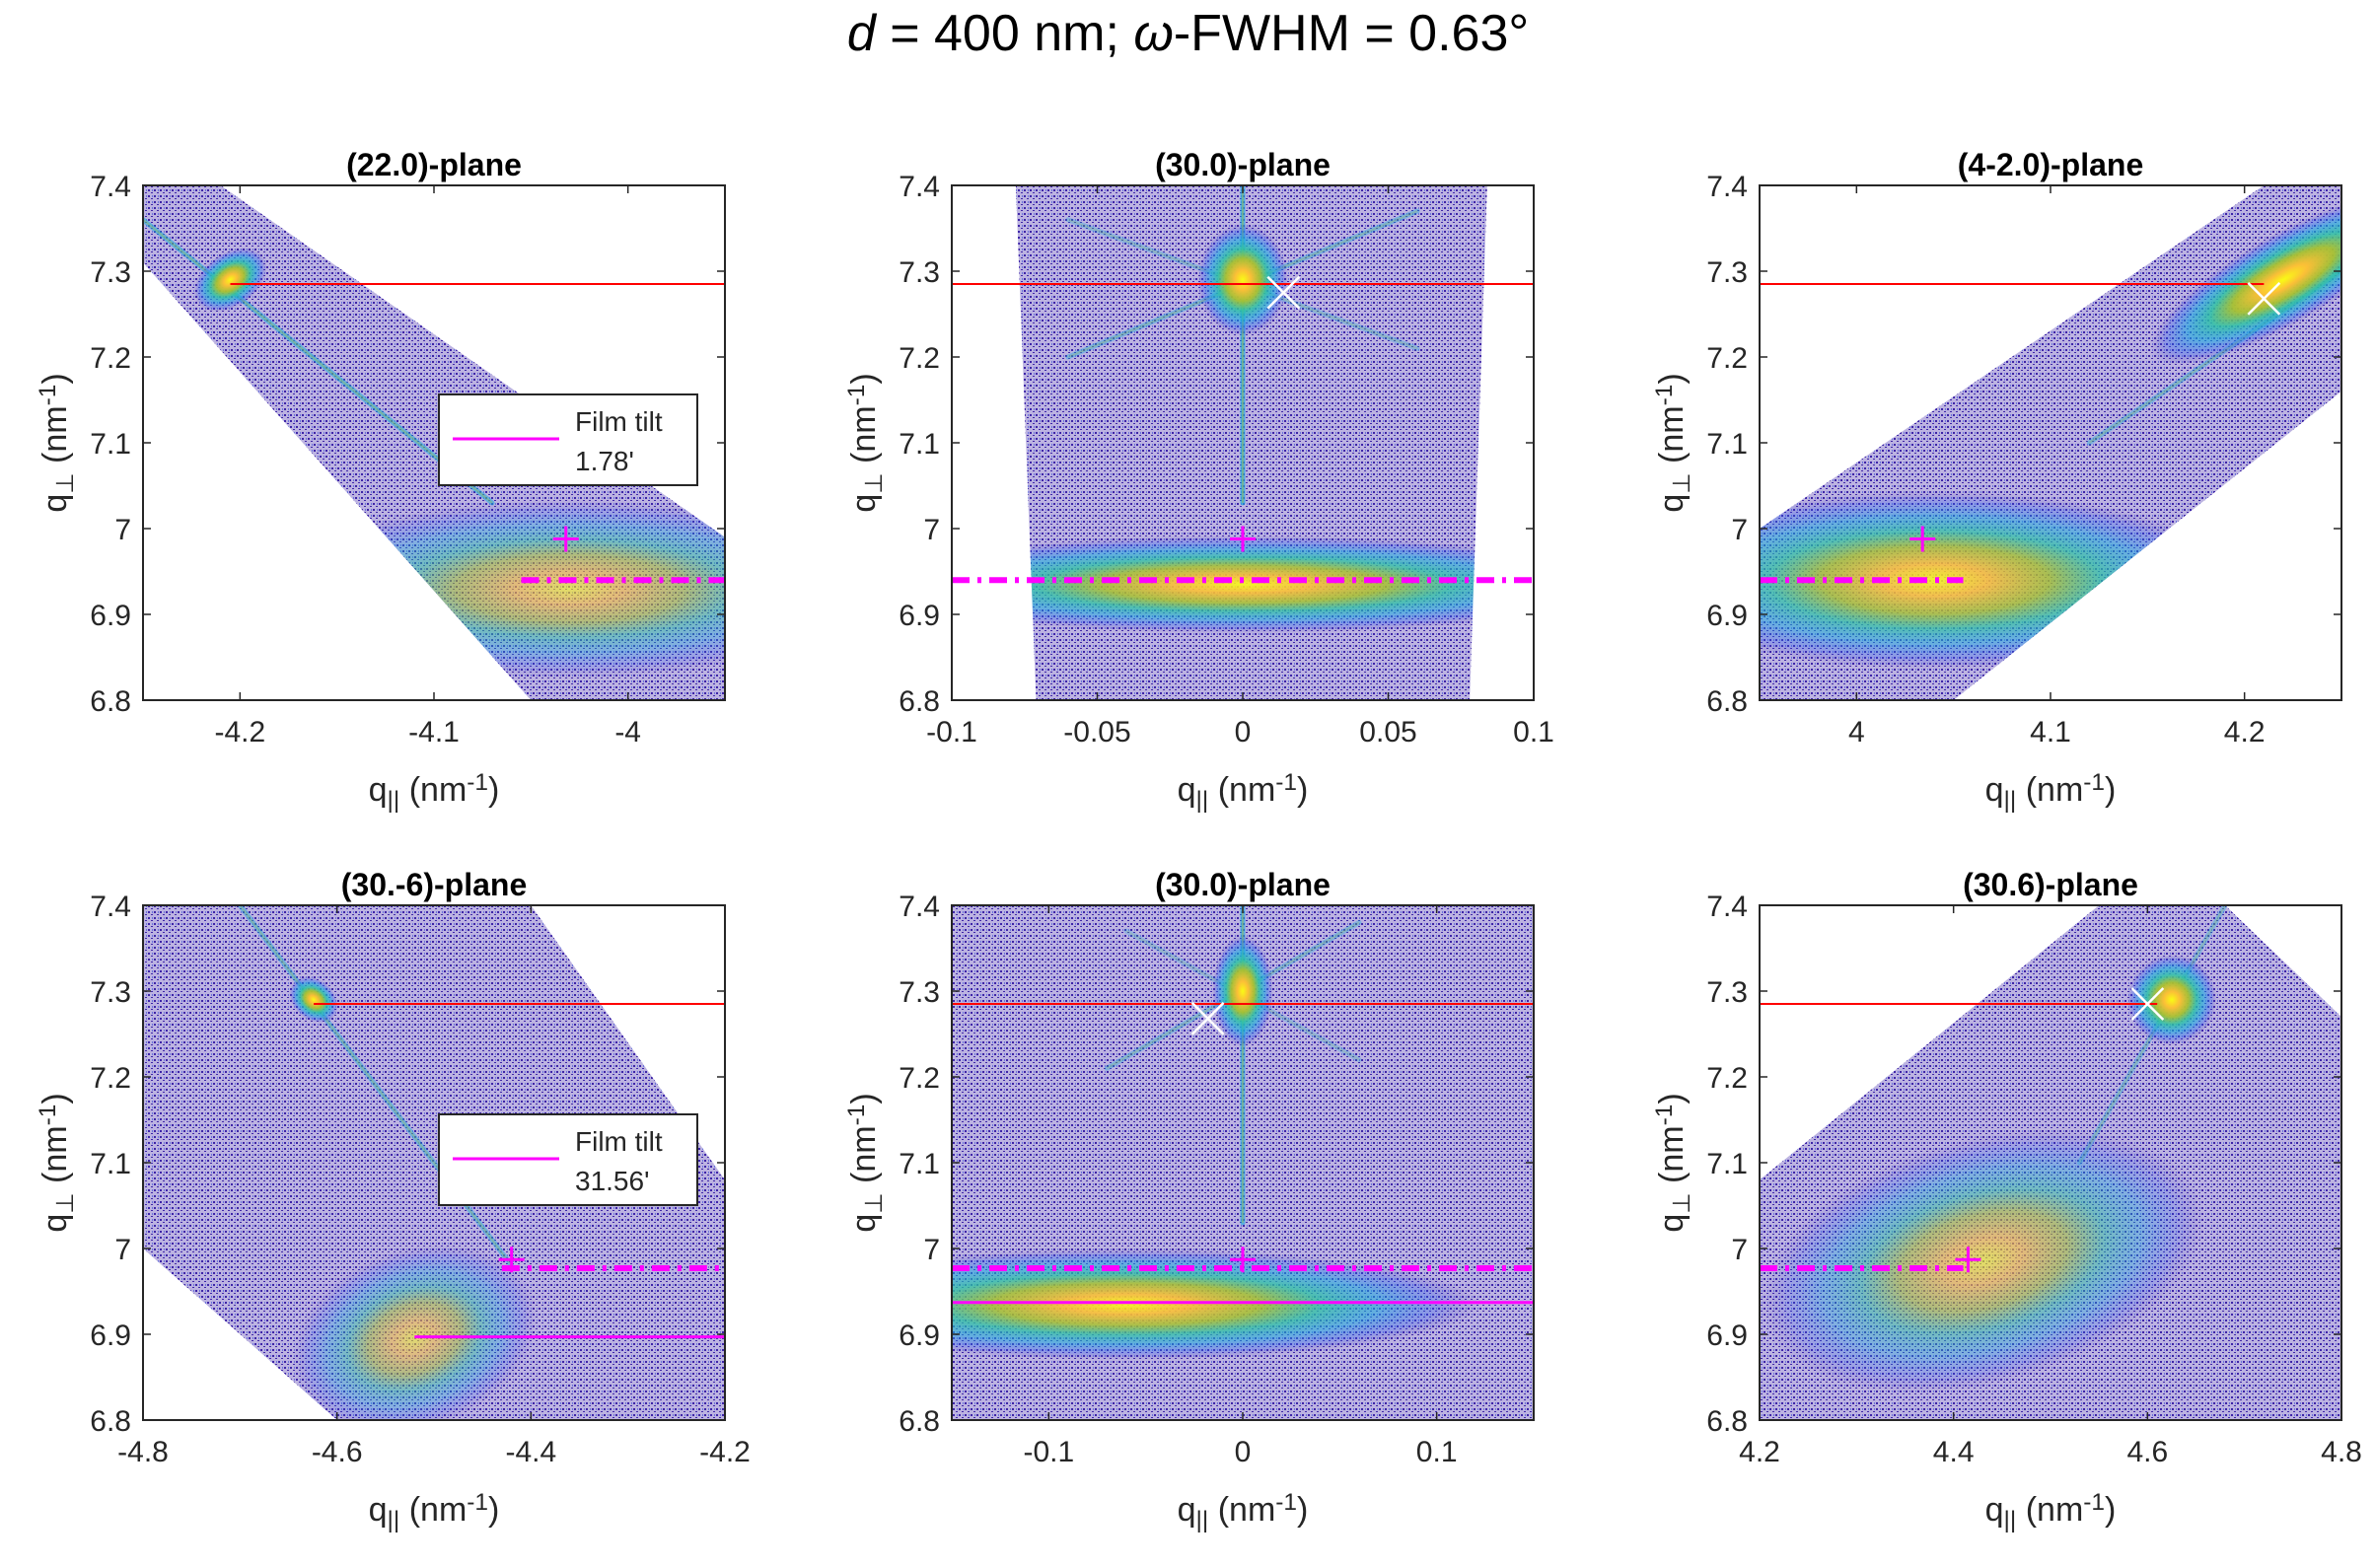 The height and width of the screenshot is (1568, 2376). What do you see at coordinates (1153, 33) in the screenshot?
I see `title-omega-symbol: ω` at bounding box center [1153, 33].